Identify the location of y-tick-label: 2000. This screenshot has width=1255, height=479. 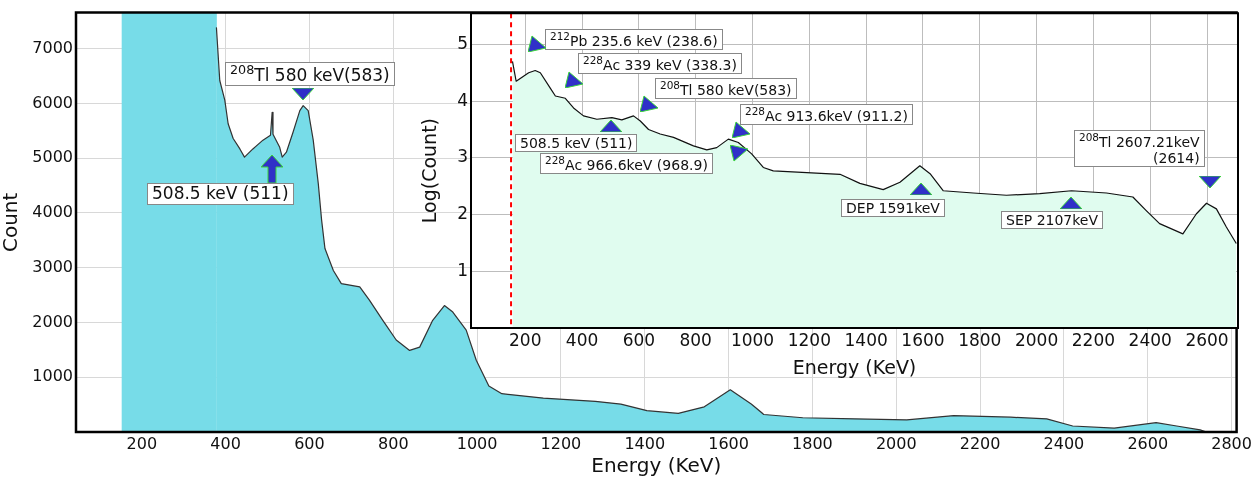
(52, 321).